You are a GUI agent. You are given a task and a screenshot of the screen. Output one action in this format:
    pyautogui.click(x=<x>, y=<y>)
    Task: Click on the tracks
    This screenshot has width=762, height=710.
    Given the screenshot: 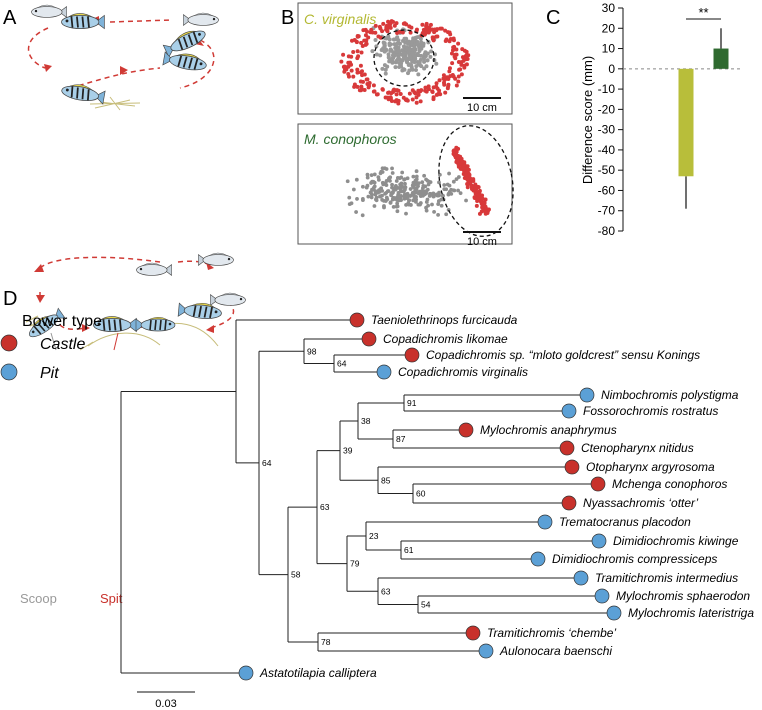 What is the action you would take?
    pyautogui.click(x=415, y=118)
    